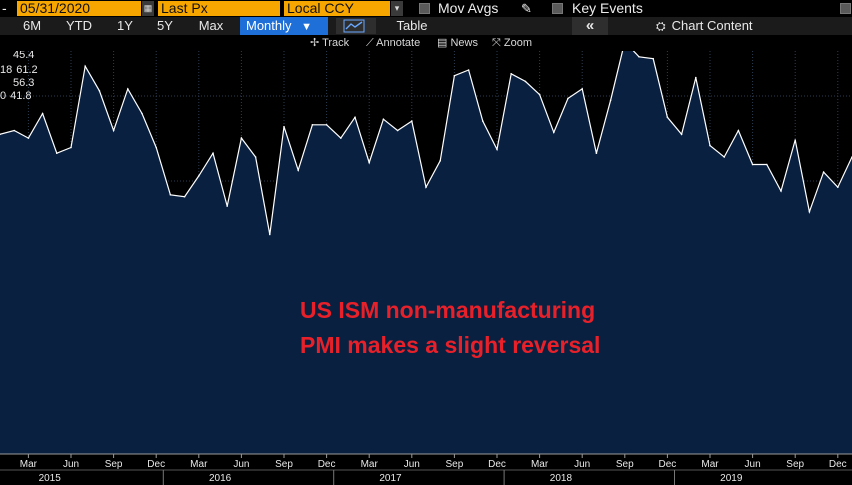 Image resolution: width=852 pixels, height=485 pixels. What do you see at coordinates (79, 8) in the screenshot?
I see `date-field: 05/31/2020` at bounding box center [79, 8].